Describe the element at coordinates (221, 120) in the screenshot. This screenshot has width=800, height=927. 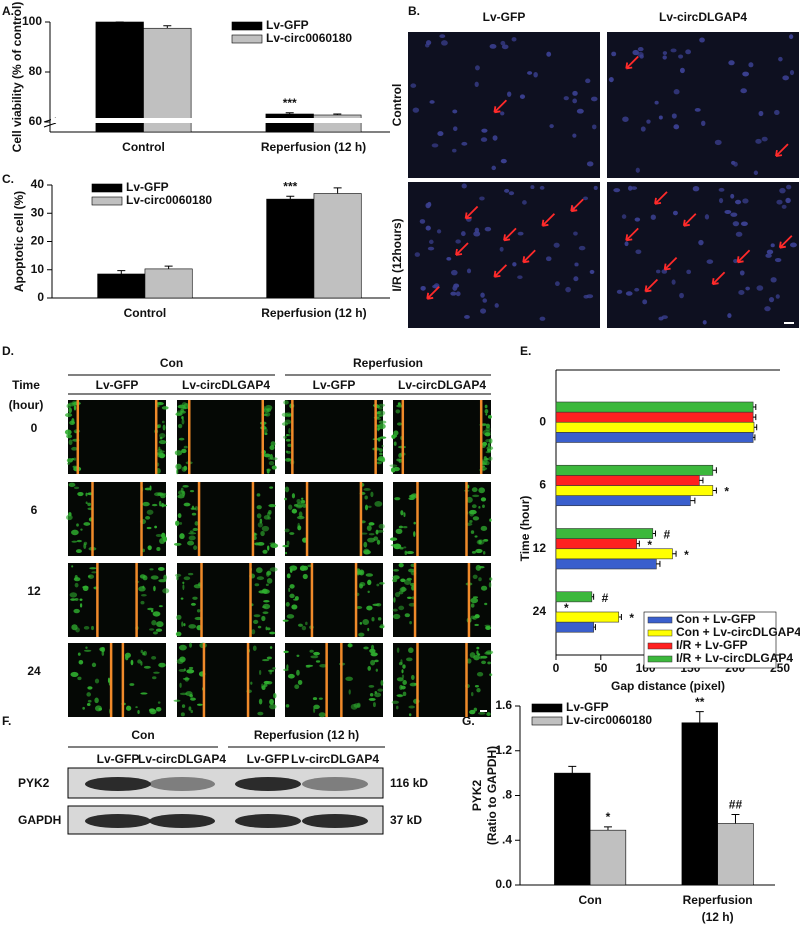
I see `axis-break-gap` at that location.